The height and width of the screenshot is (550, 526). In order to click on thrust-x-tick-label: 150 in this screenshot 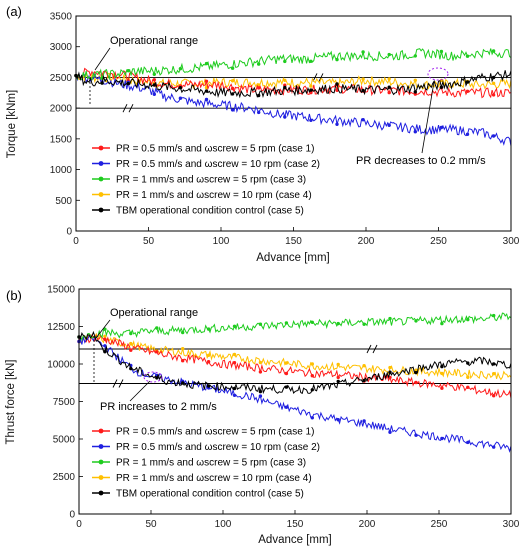, I will do `click(295, 524)`.